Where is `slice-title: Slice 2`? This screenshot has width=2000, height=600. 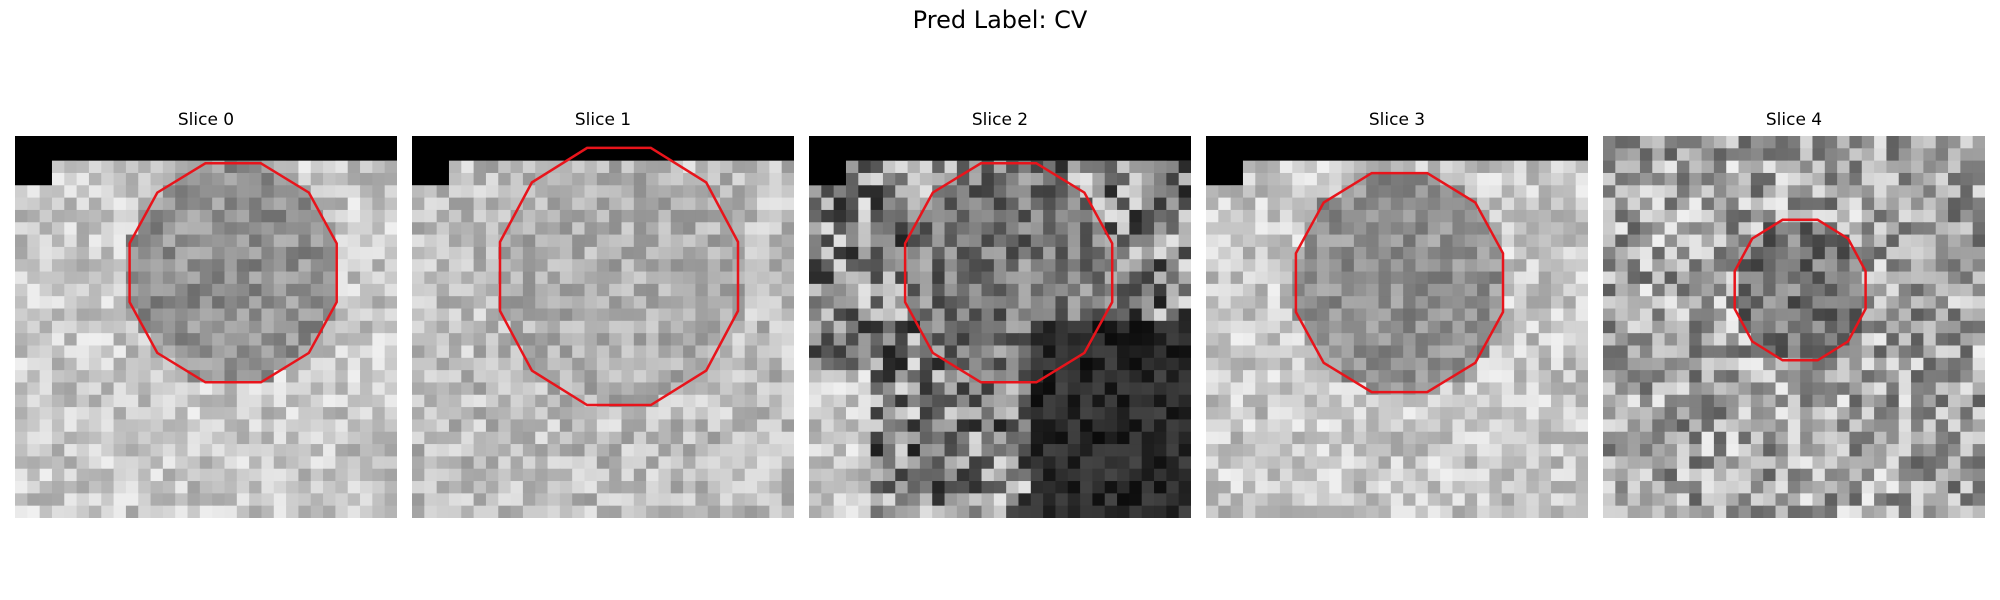 slice-title: Slice 2 is located at coordinates (1000, 120).